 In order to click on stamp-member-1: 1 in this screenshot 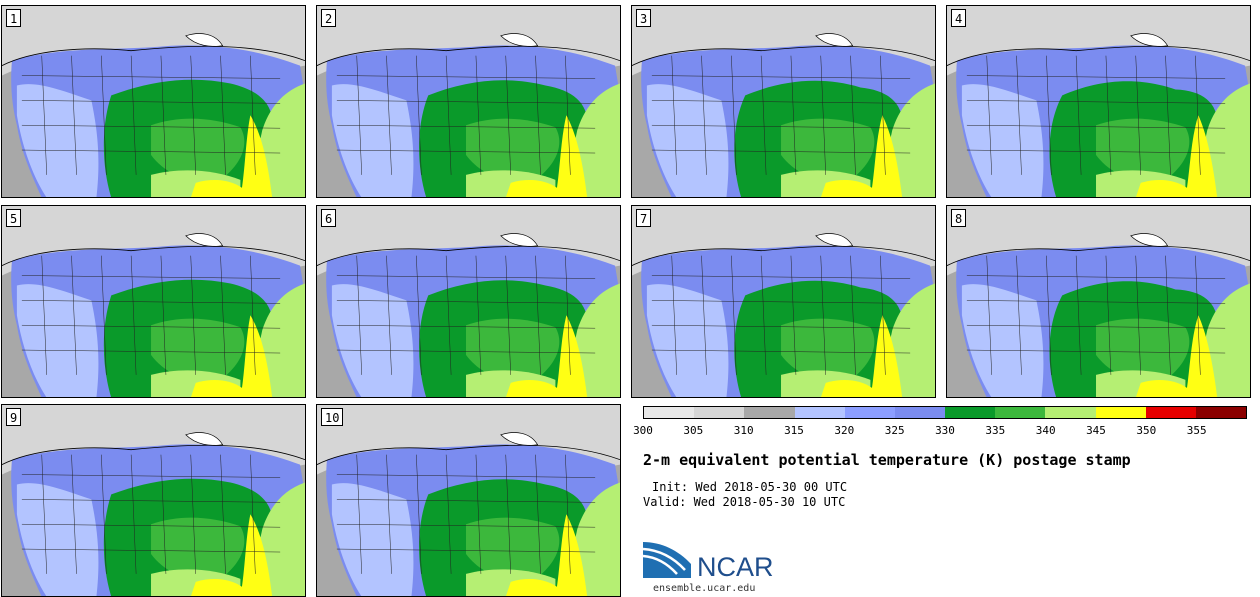, I will do `click(153, 101)`.